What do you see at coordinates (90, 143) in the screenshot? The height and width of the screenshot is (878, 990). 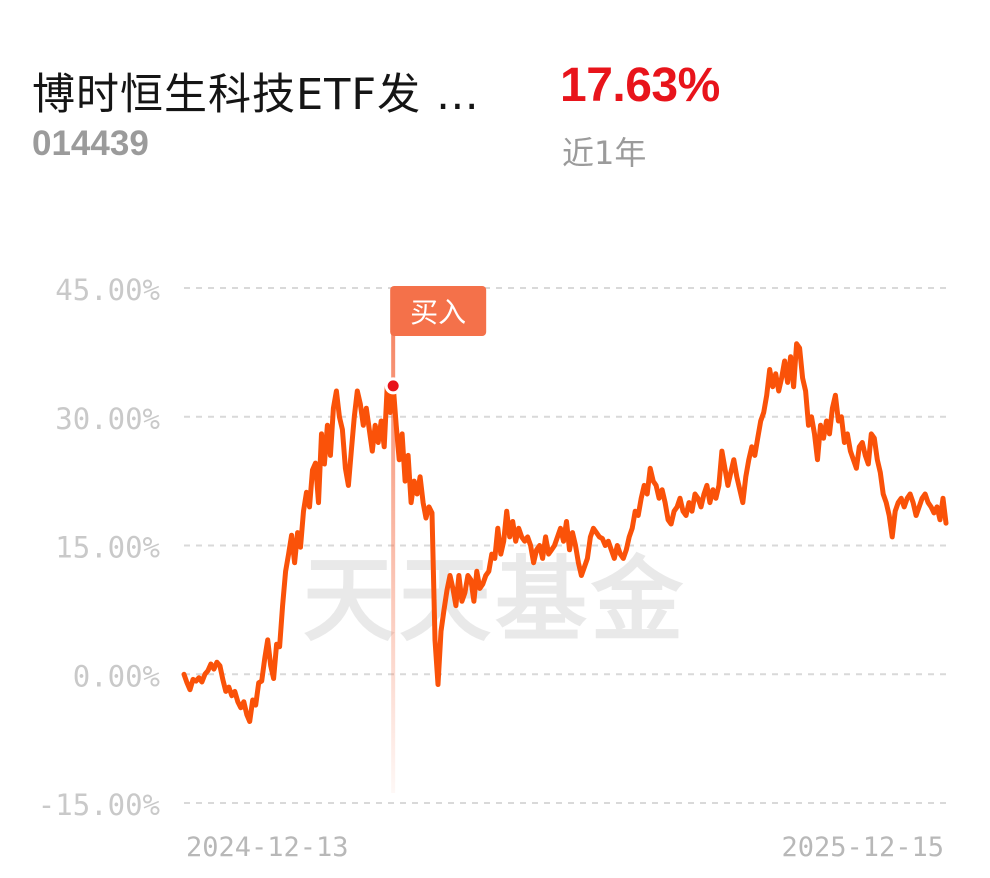 I see `fund-code: 014439` at bounding box center [90, 143].